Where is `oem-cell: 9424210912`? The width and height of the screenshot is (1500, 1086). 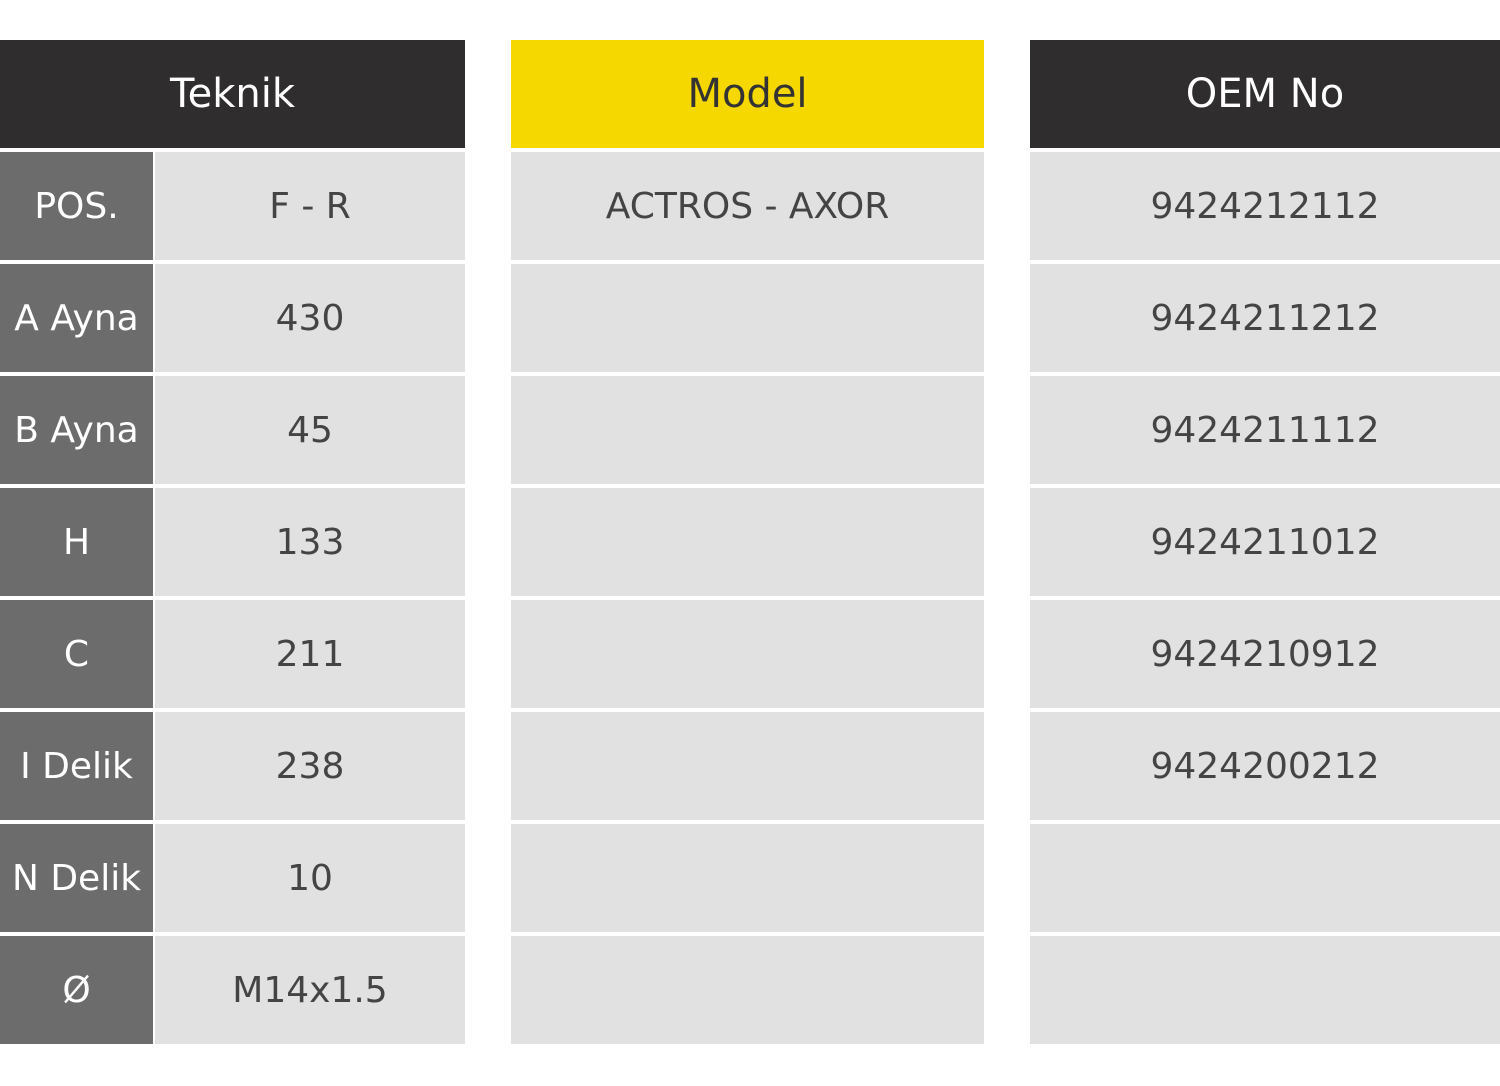 oem-cell: 9424210912 is located at coordinates (1265, 654).